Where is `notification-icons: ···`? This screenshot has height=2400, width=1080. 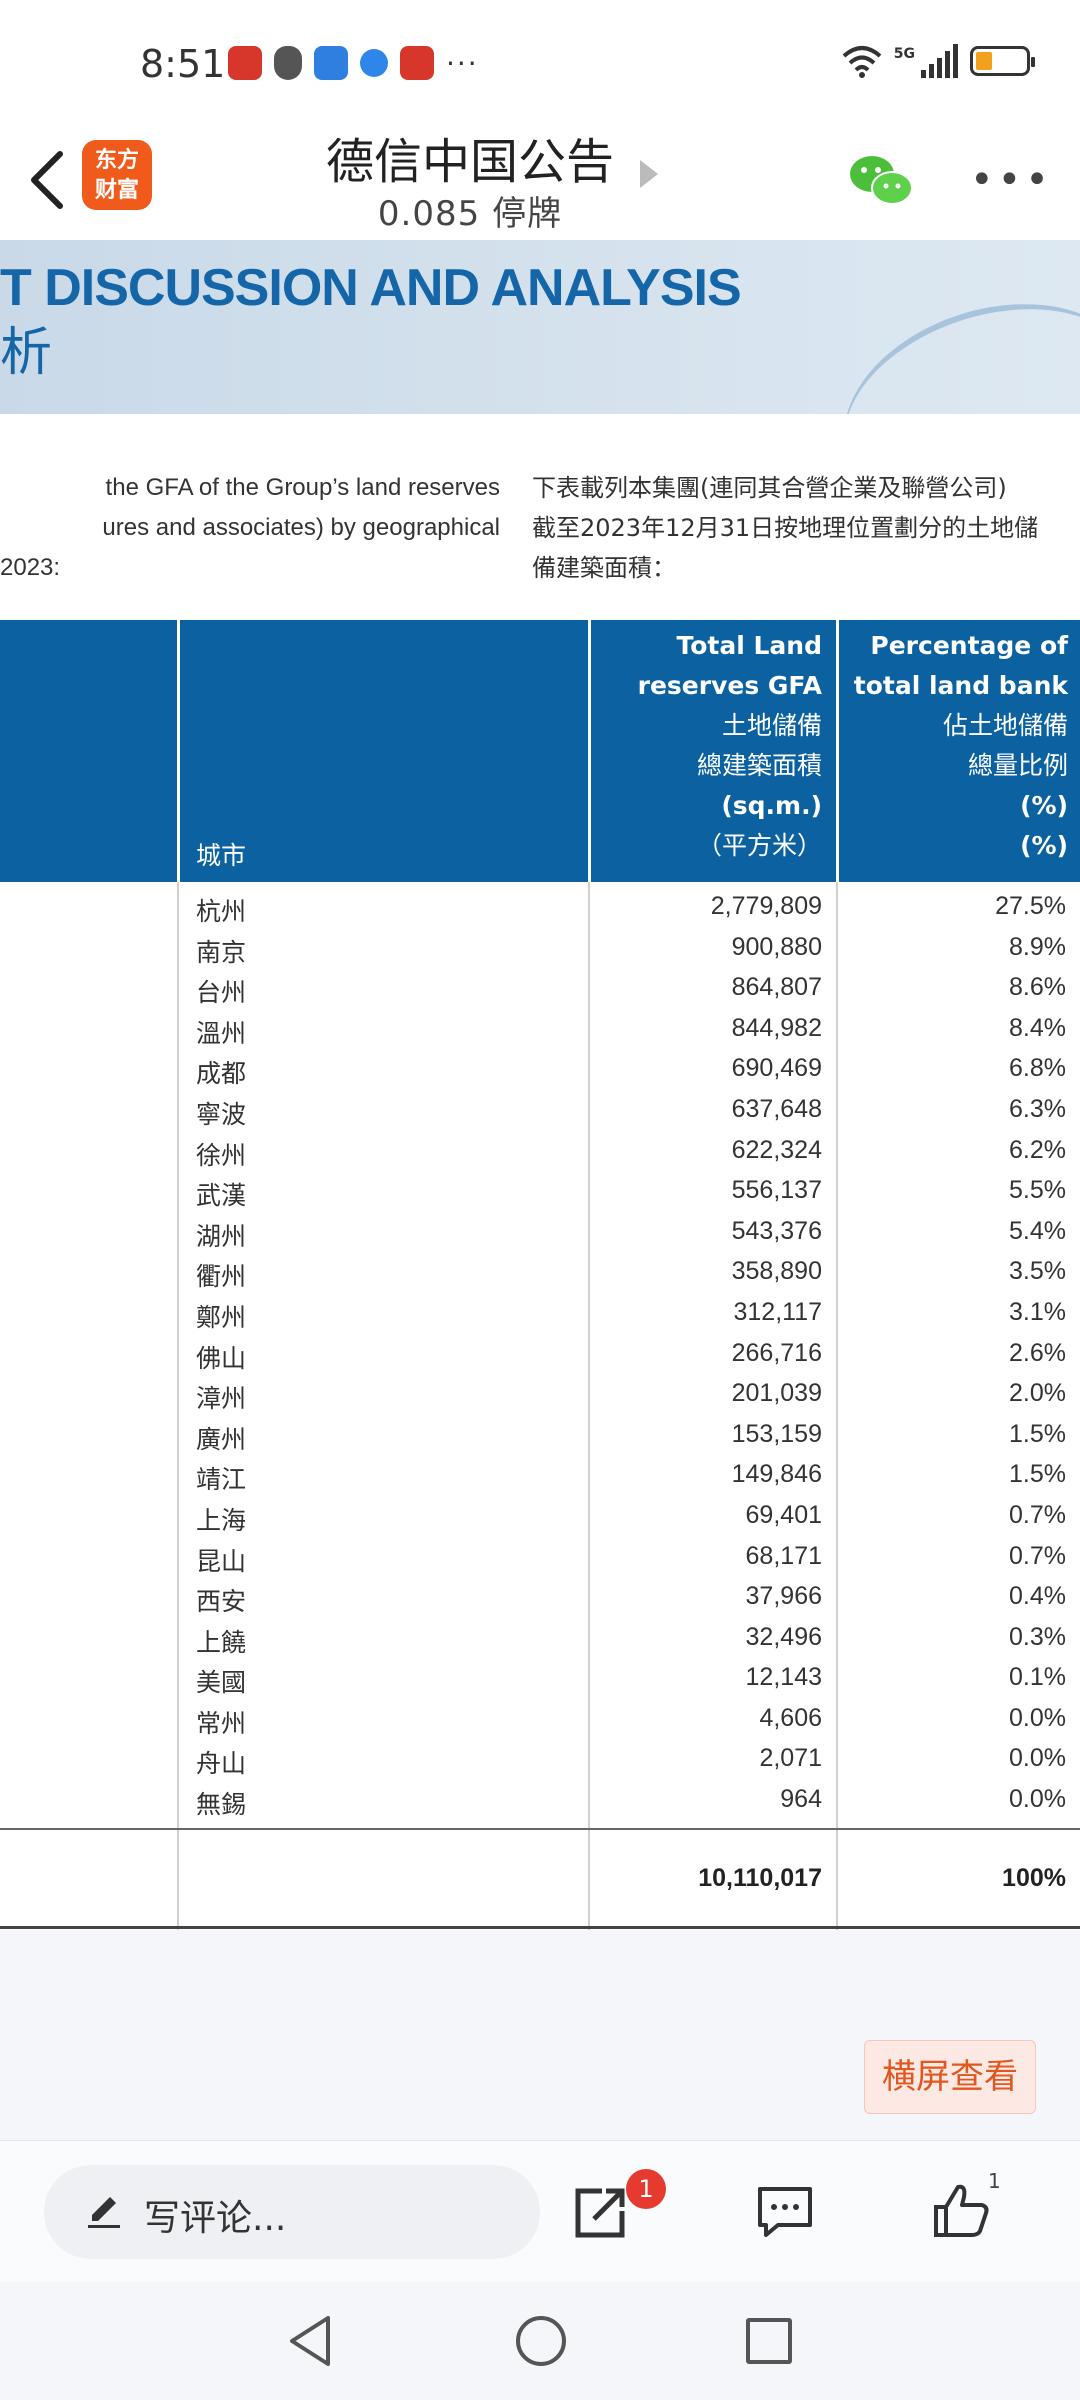
notification-icons: ··· is located at coordinates (353, 63).